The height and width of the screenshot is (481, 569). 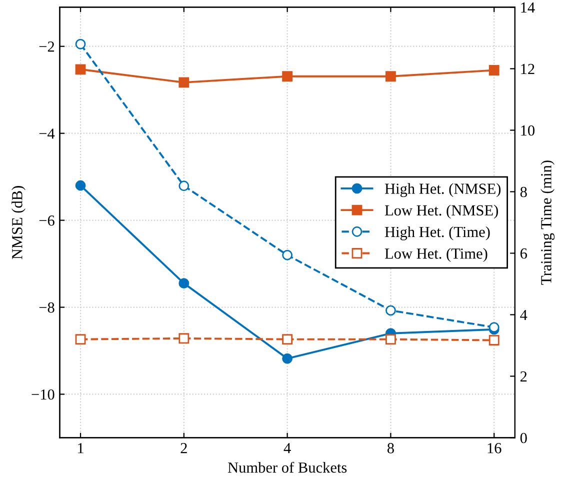 What do you see at coordinates (523, 376) in the screenshot?
I see `y2-tick-label: 2` at bounding box center [523, 376].